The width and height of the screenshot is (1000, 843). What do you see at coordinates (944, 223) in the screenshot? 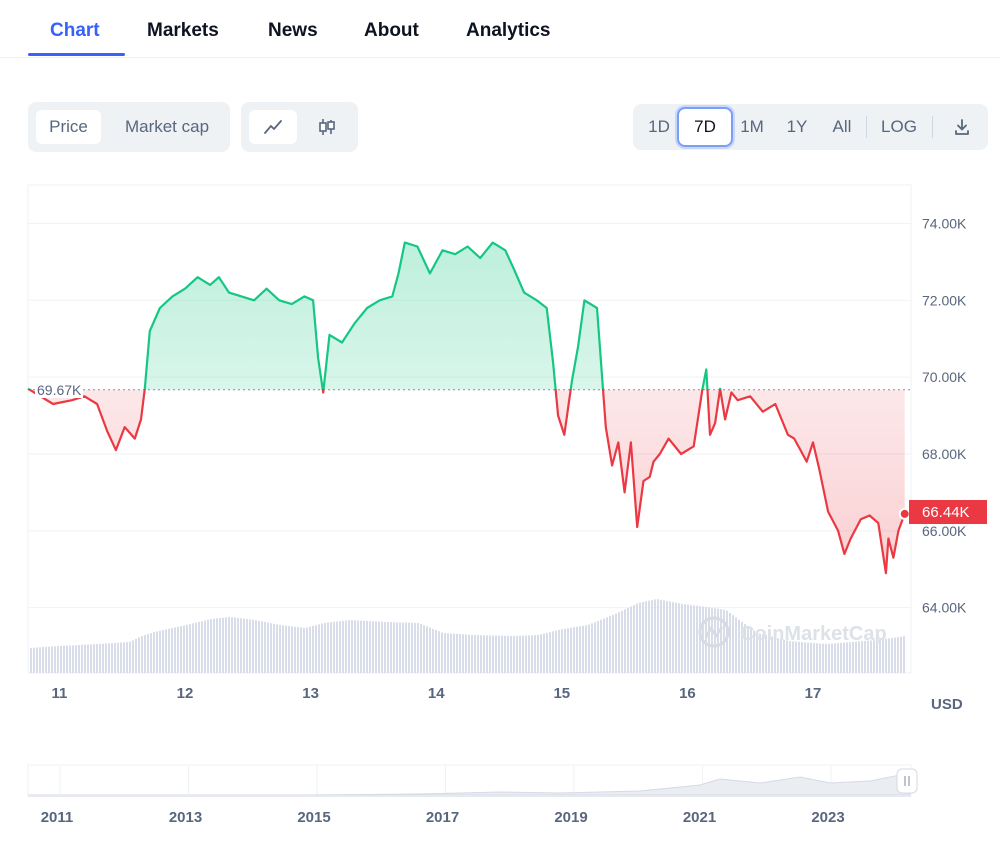
I see `y-tick-label: 74.00K` at bounding box center [944, 223].